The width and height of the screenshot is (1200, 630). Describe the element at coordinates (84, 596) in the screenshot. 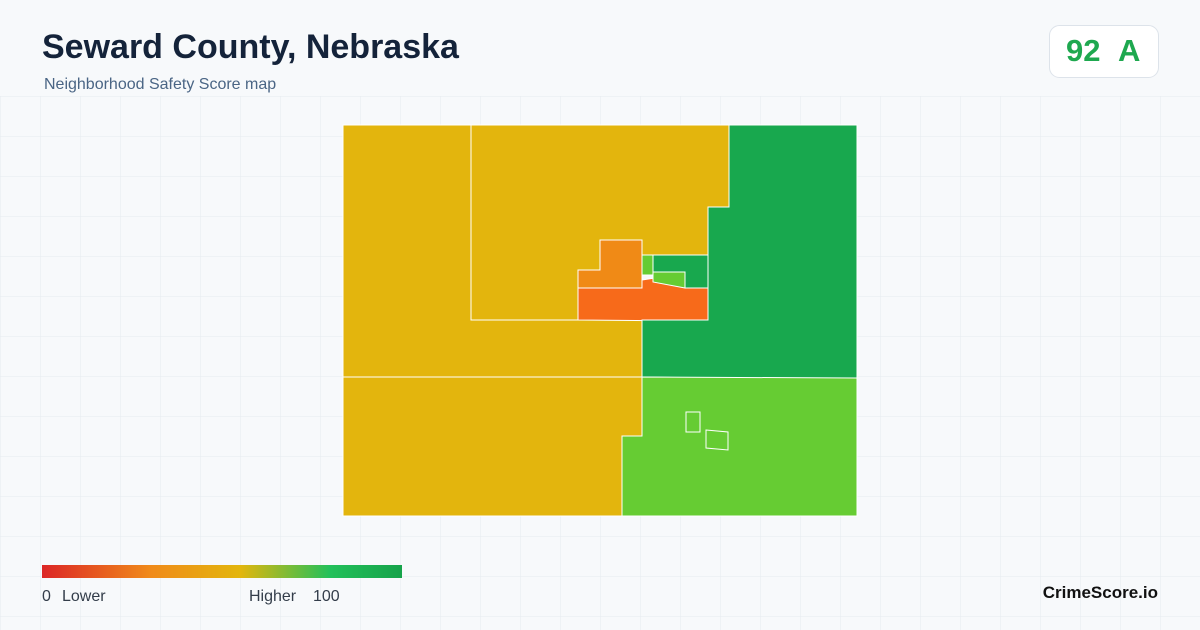

I see `legend-min-label: Lower` at that location.